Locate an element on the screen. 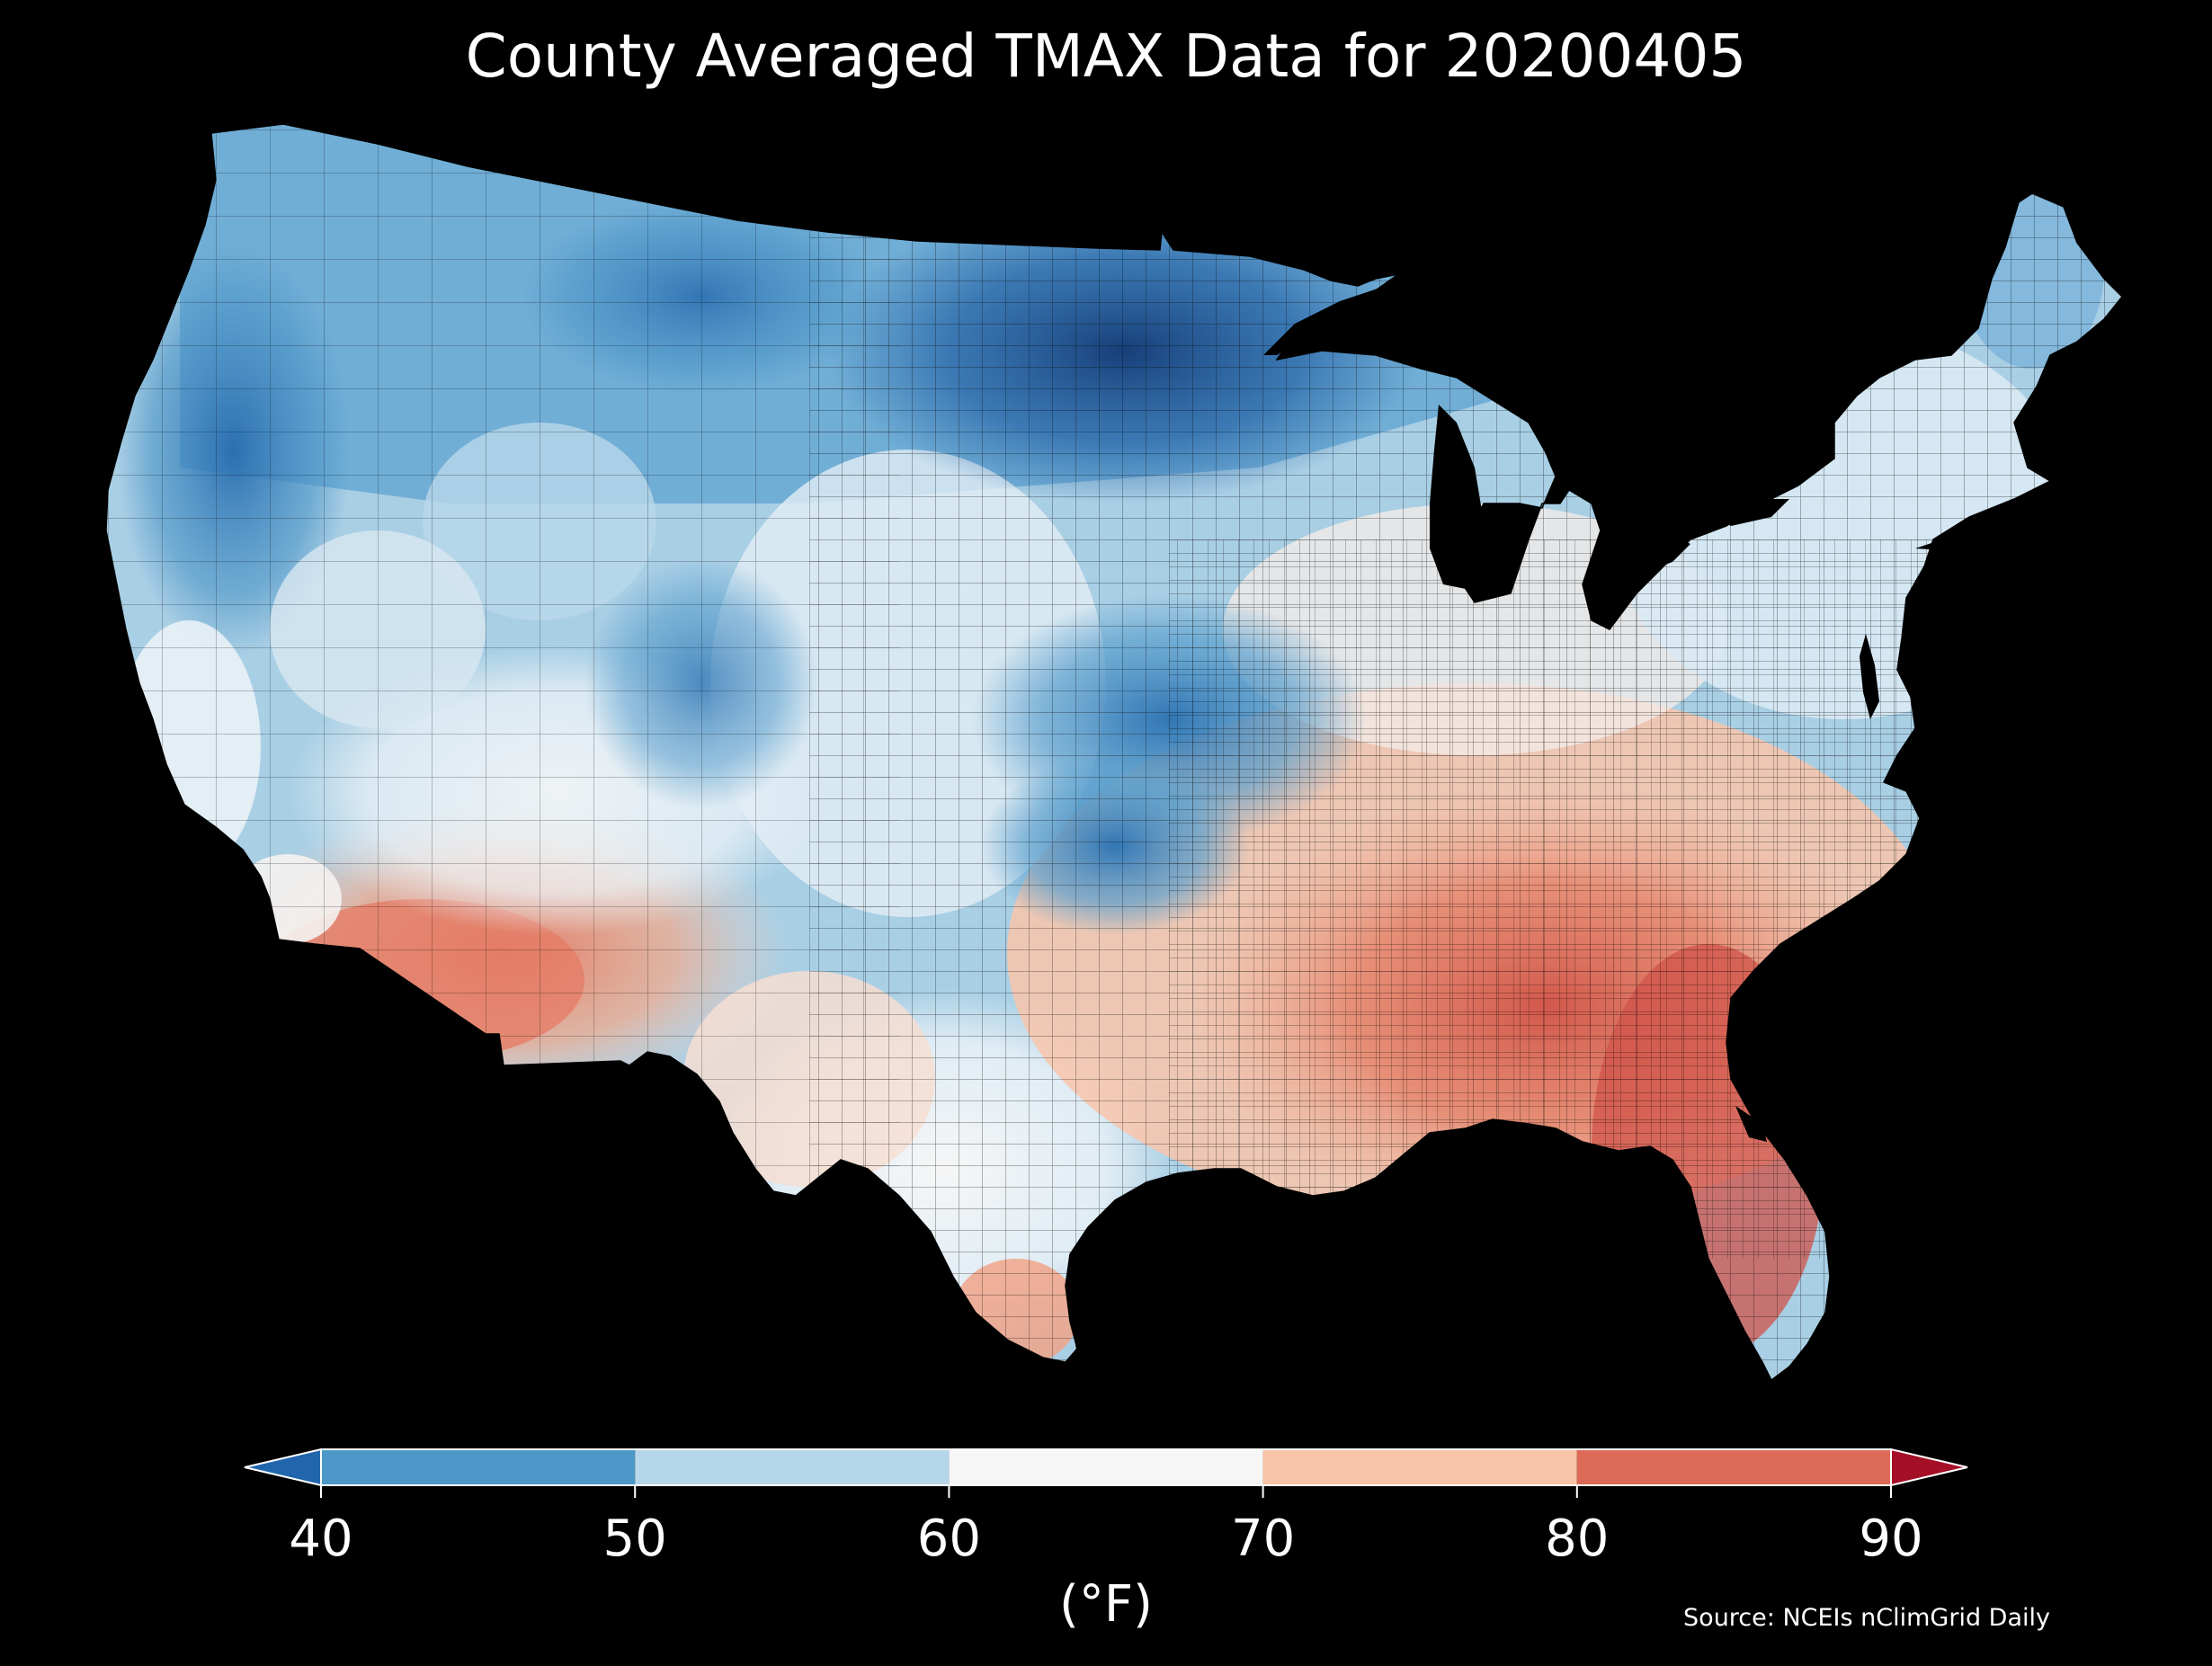 The image size is (2212, 1666). colorbar-tick-label-80: 80 is located at coordinates (1577, 1539).